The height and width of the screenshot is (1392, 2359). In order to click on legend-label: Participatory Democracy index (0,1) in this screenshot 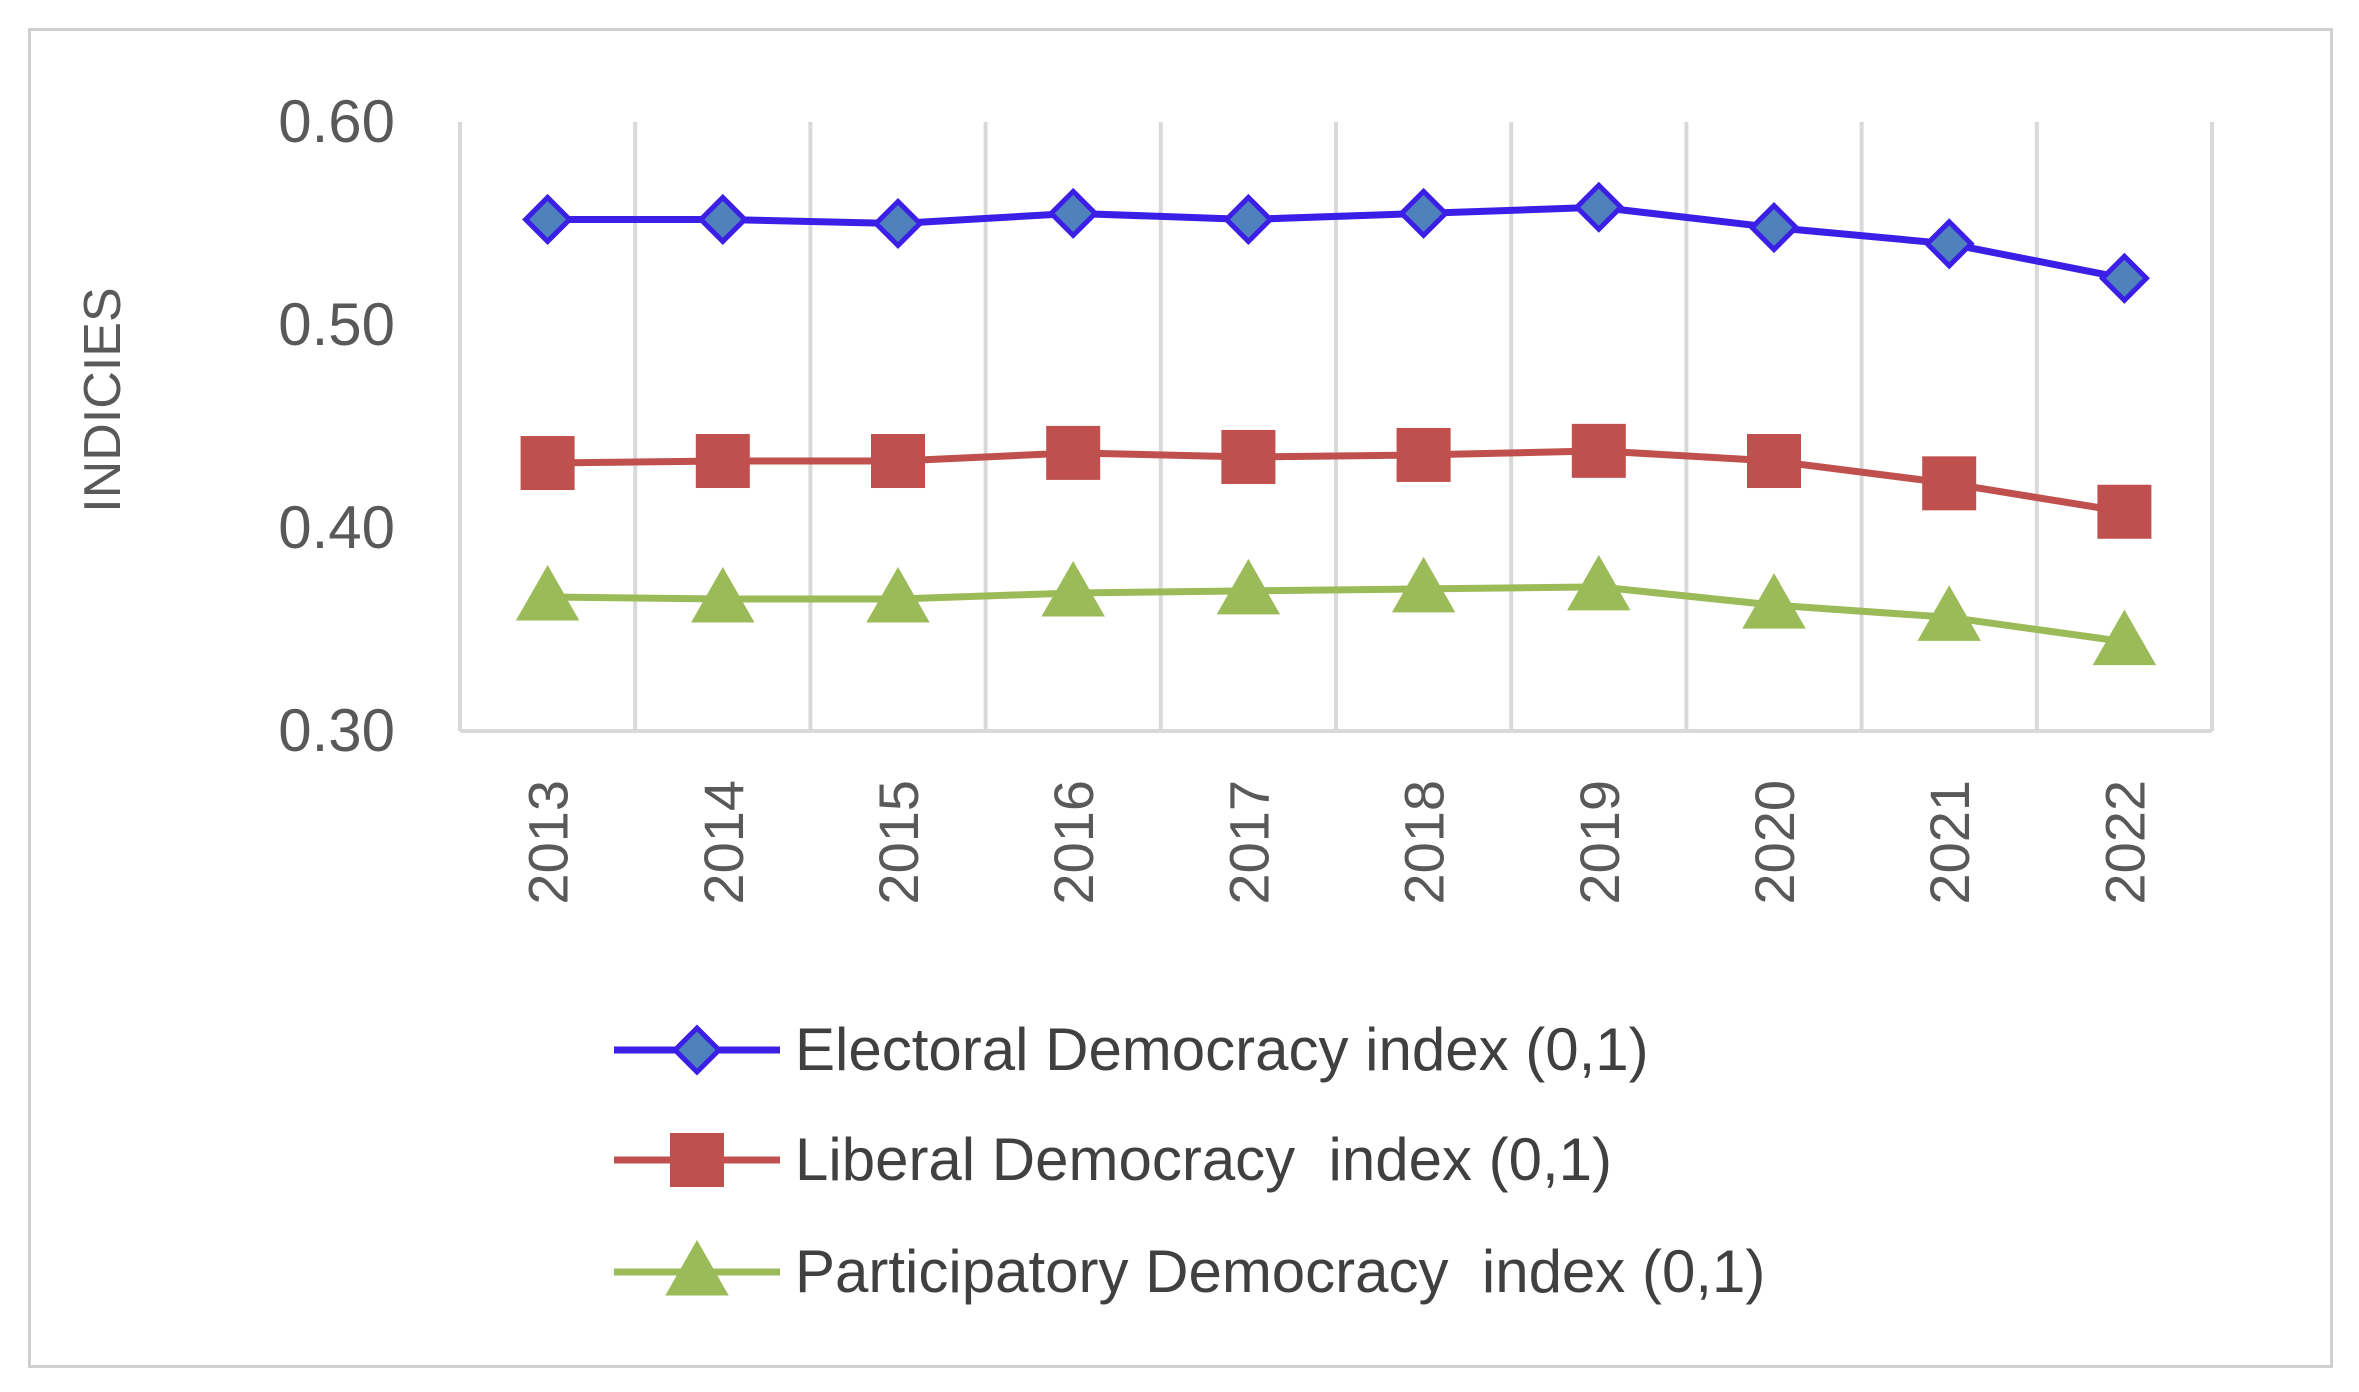, I will do `click(1280, 1271)`.